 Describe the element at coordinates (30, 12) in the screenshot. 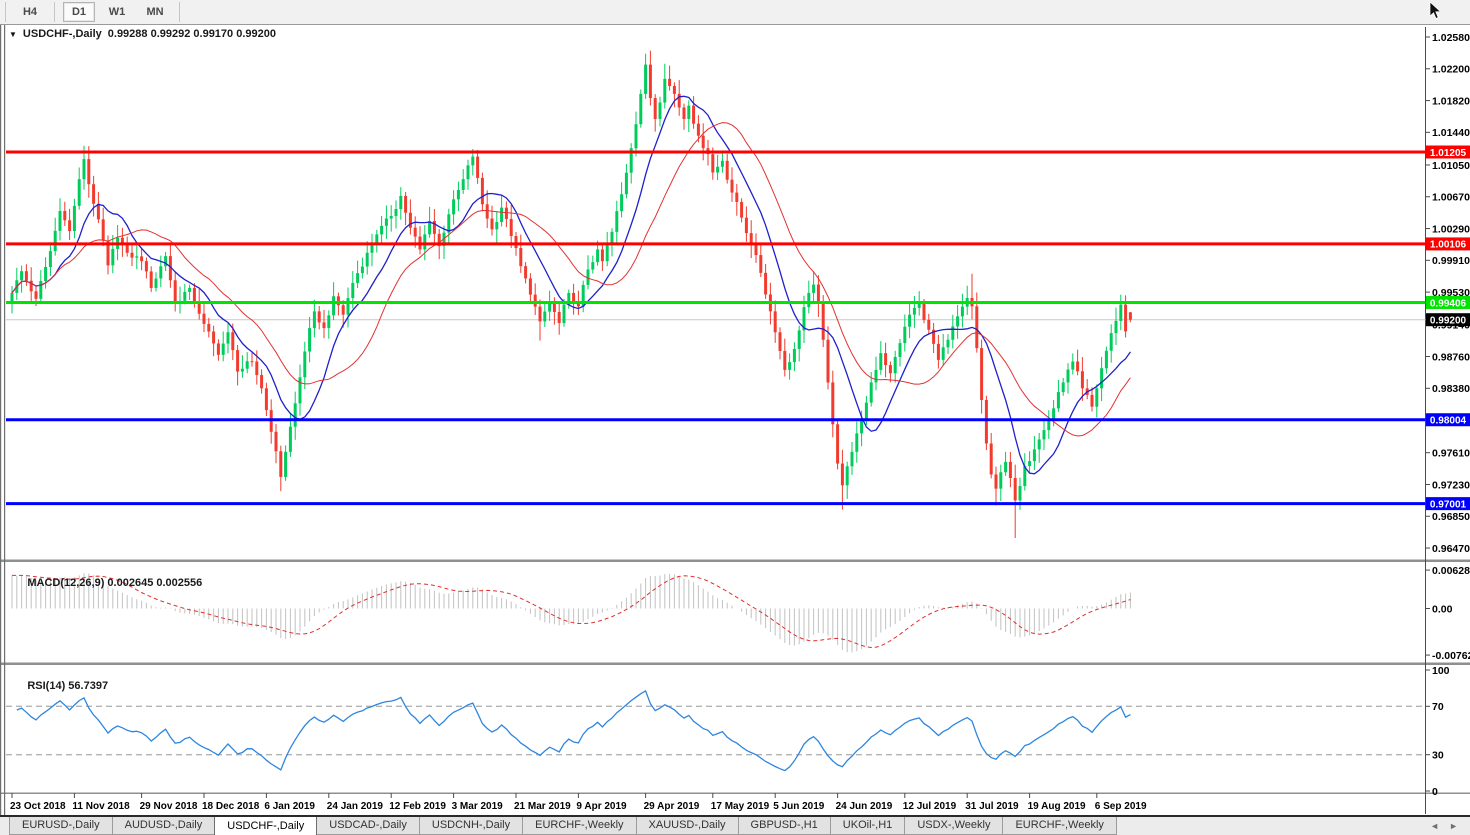

I see `timeframe-h4-button: H4` at that location.